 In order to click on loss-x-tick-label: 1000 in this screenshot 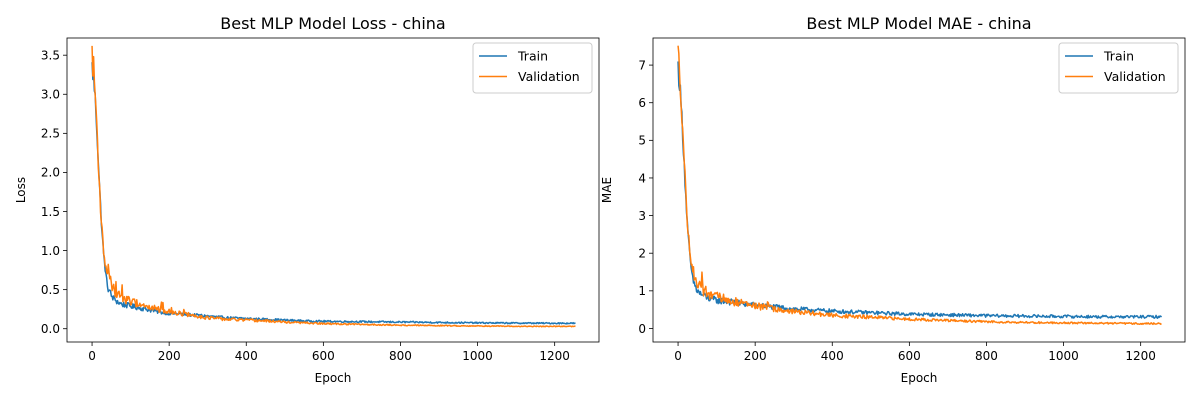, I will do `click(477, 356)`.